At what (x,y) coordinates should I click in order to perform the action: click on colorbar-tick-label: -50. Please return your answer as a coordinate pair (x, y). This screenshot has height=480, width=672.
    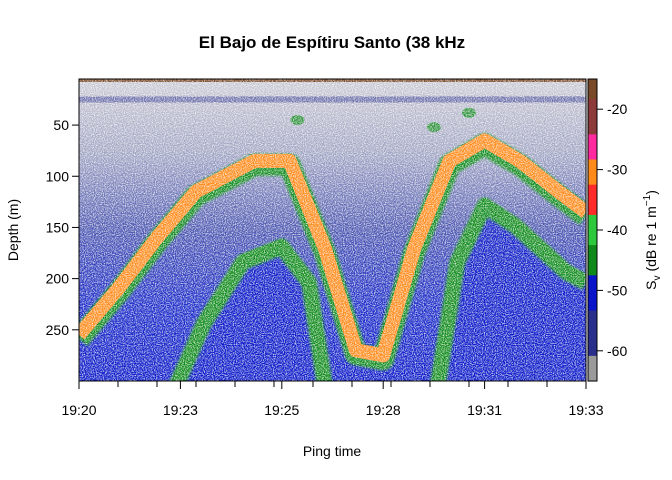
    Looking at the image, I should click on (617, 290).